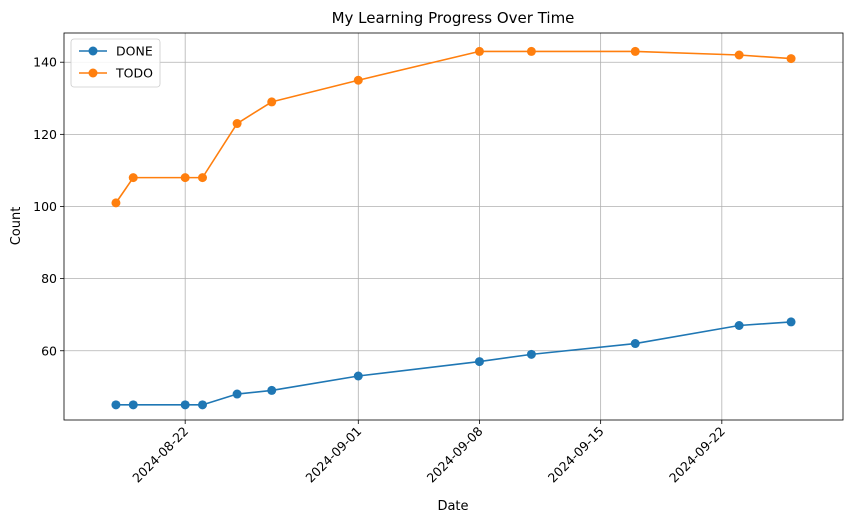 The image size is (850, 523). What do you see at coordinates (453, 363) in the screenshot?
I see `series-line-done` at bounding box center [453, 363].